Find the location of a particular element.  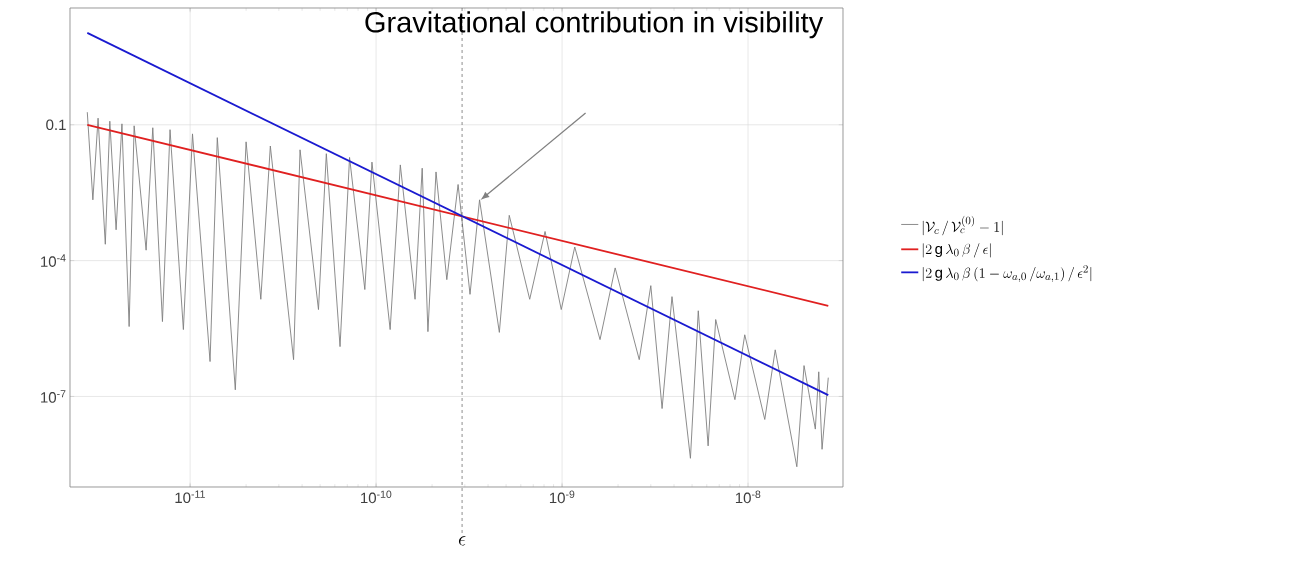

x-tick-label: 10$^{-10}$ is located at coordinates (376, 497).